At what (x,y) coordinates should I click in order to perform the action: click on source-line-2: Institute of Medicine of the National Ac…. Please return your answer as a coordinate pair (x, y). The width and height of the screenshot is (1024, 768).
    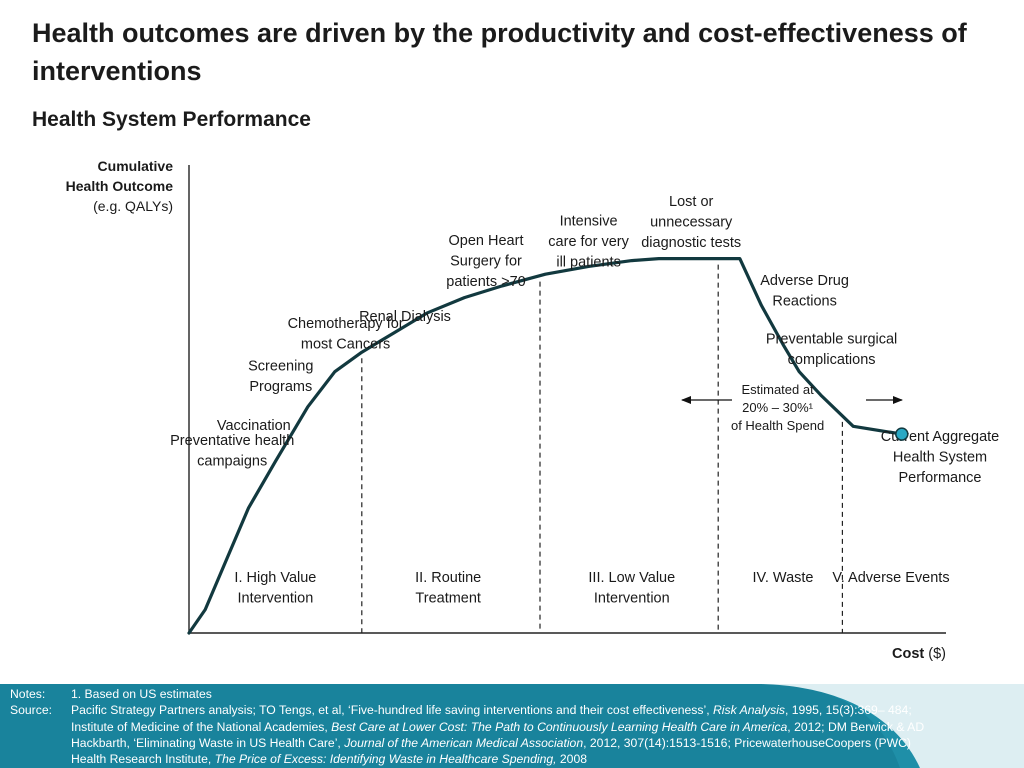
    Looking at the image, I should click on (498, 726).